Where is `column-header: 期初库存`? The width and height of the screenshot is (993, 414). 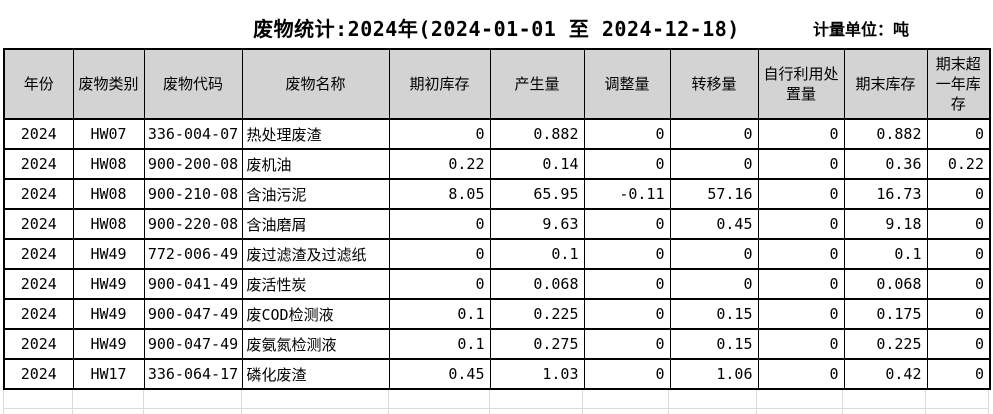 column-header: 期初库存 is located at coordinates (439, 84).